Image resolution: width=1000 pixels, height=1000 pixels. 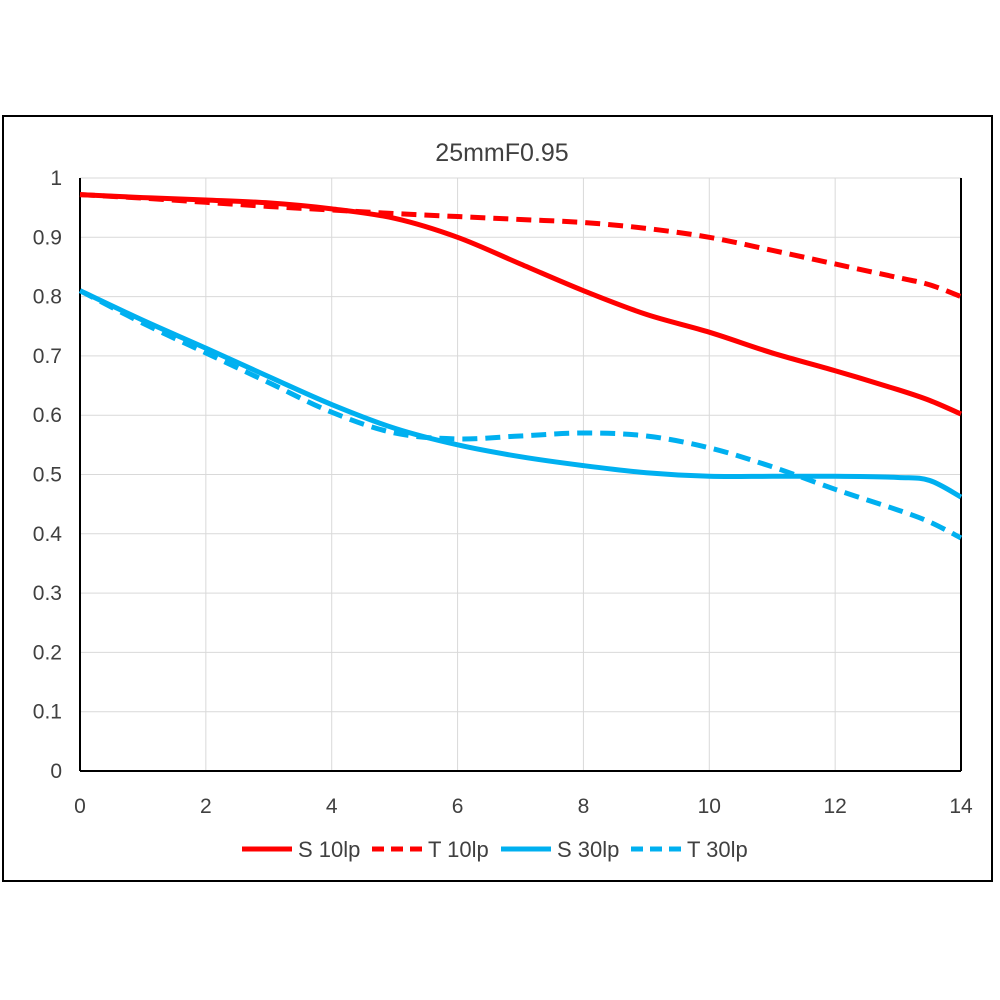 What do you see at coordinates (47, 356) in the screenshot?
I see `y-tick-label: 0.7` at bounding box center [47, 356].